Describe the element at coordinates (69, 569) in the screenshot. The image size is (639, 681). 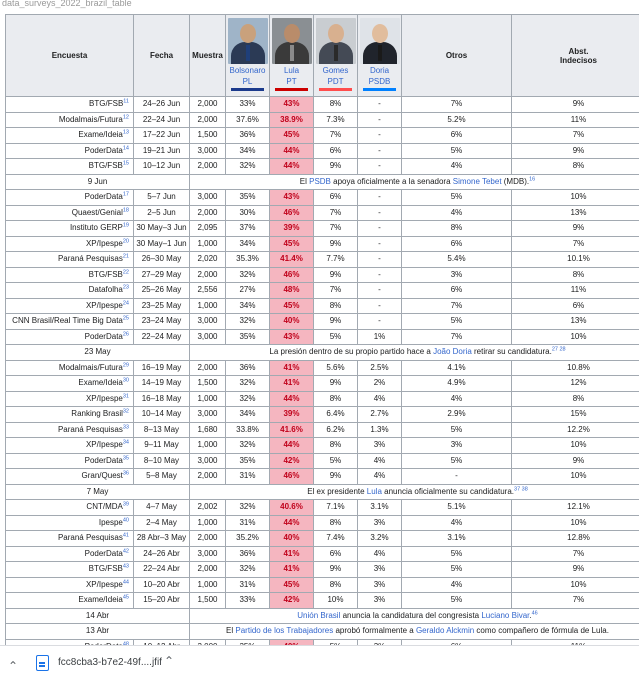
I see `poll-source: BTG/FSB43` at that location.